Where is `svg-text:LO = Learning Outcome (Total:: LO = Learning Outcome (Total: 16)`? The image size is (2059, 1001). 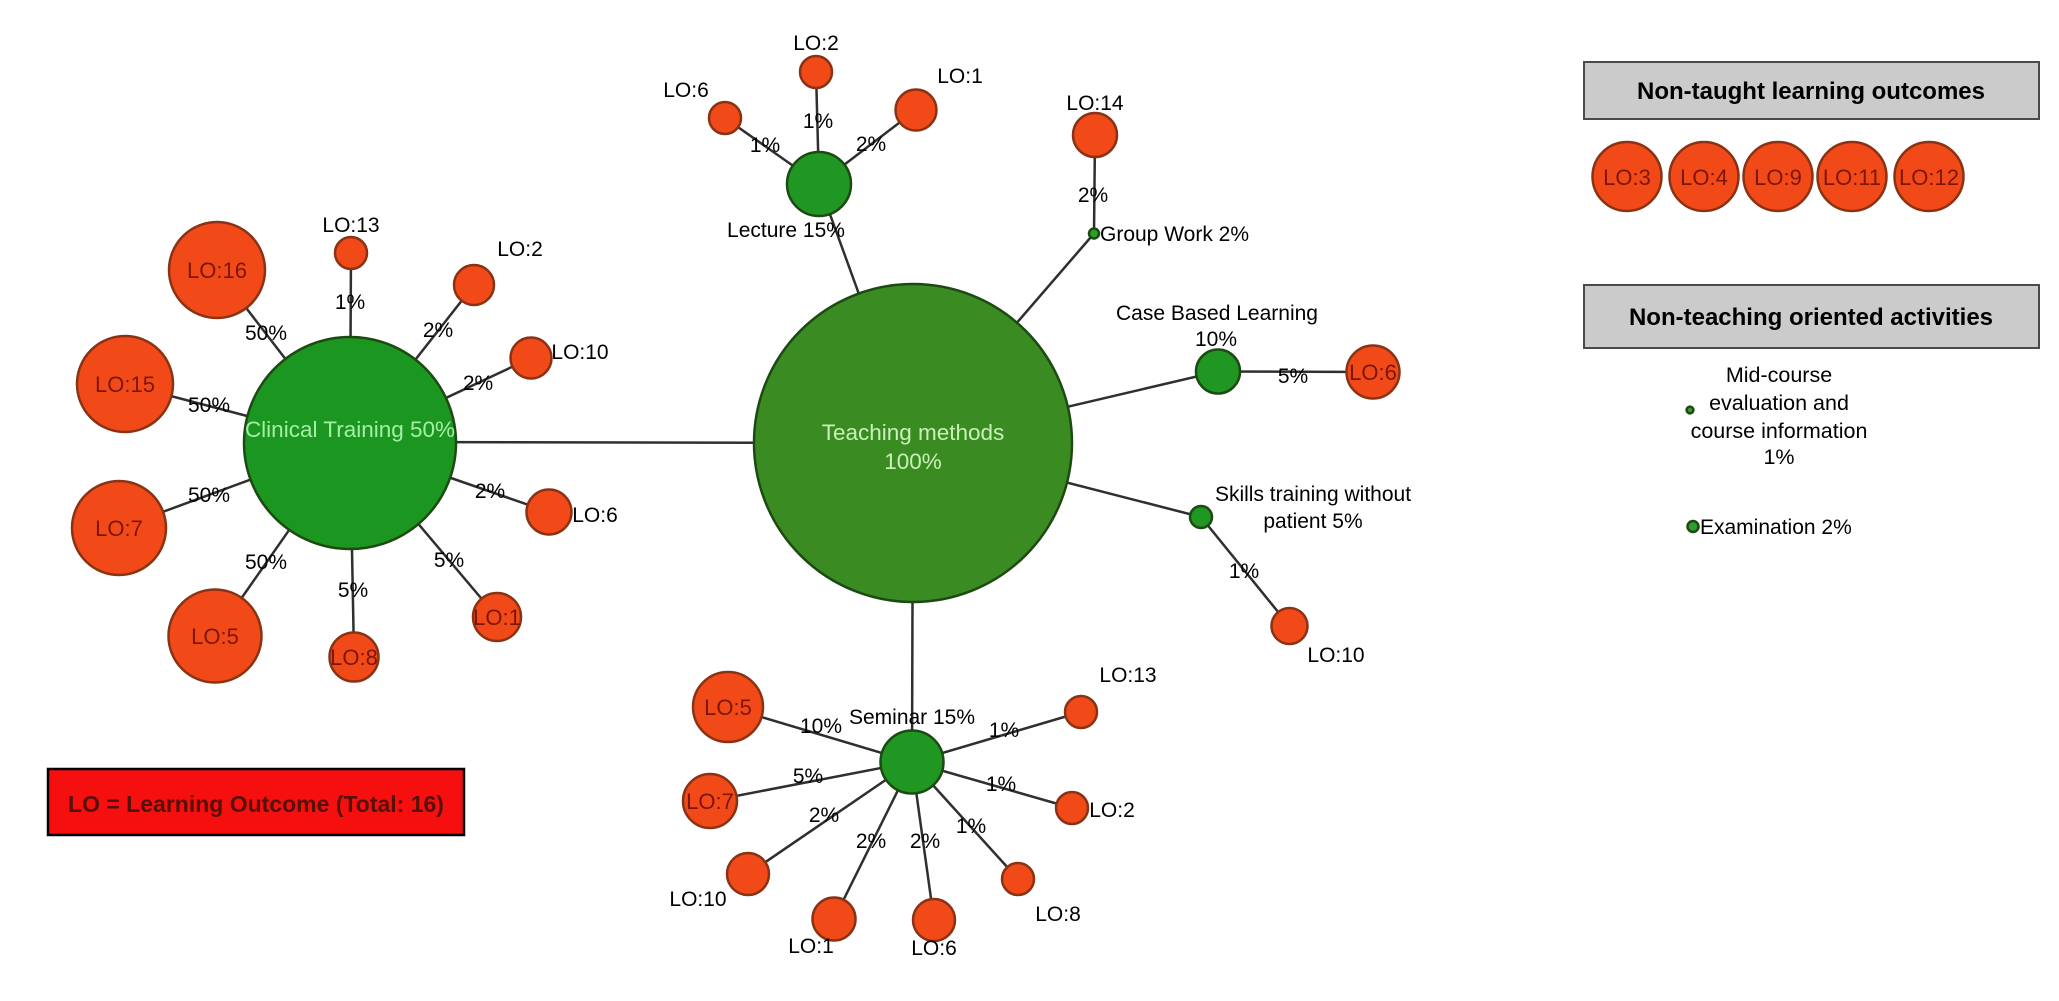
svg-text:LO = Learning Outcome (Total:: LO = Learning Outcome (Total: 16) is located at coordinates (256, 804).